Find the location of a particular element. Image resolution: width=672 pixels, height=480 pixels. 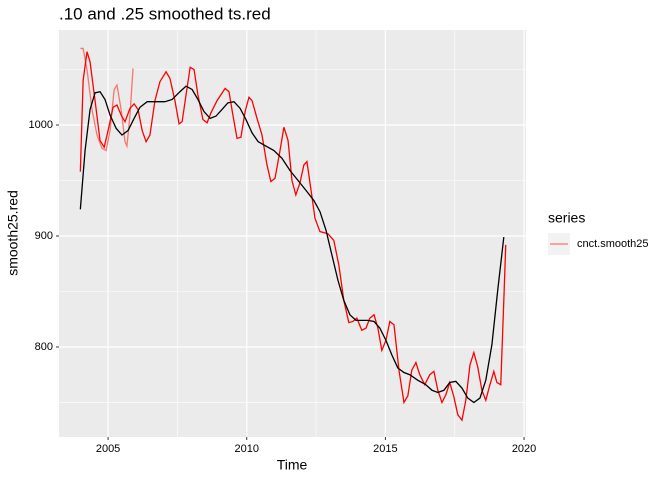

legend: series cnct.smooth25 is located at coordinates (598, 232).